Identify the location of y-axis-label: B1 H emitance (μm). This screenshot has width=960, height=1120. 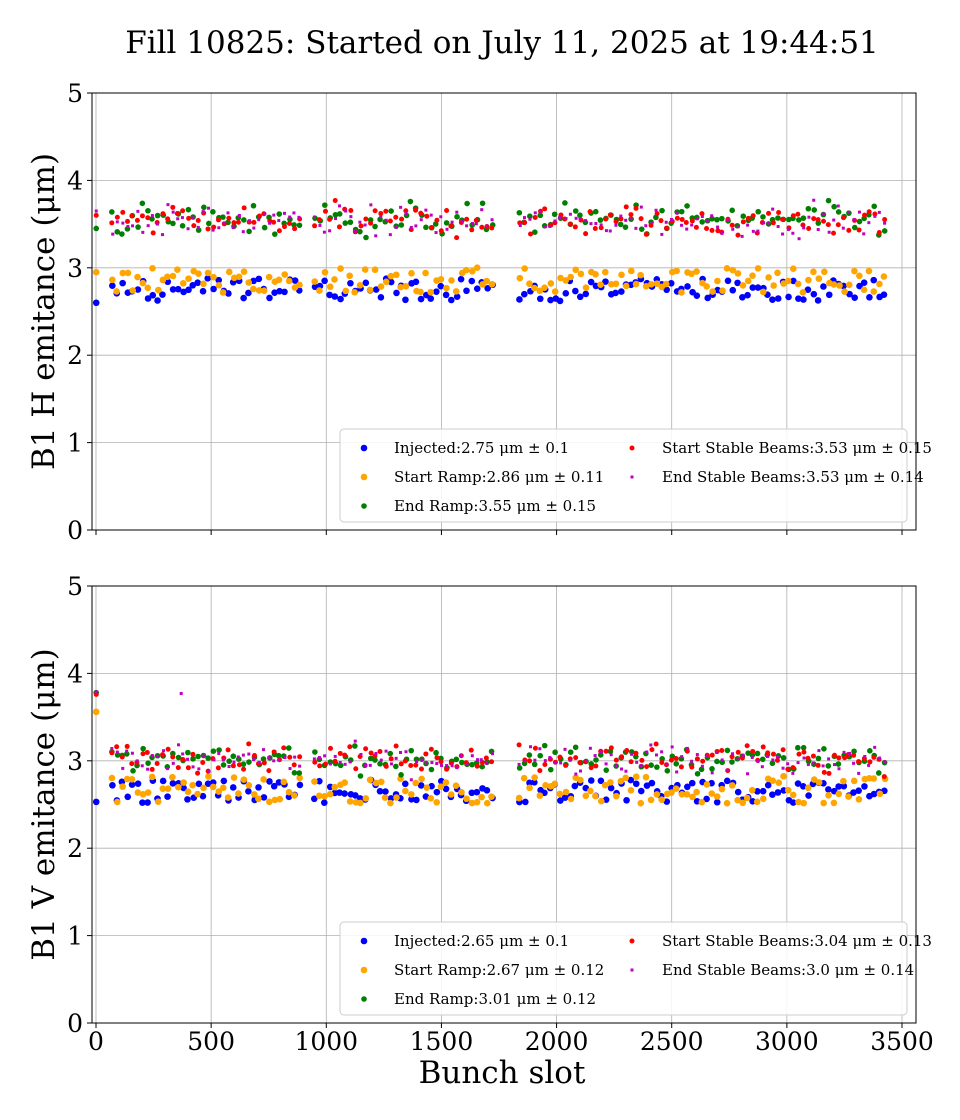
(44, 311).